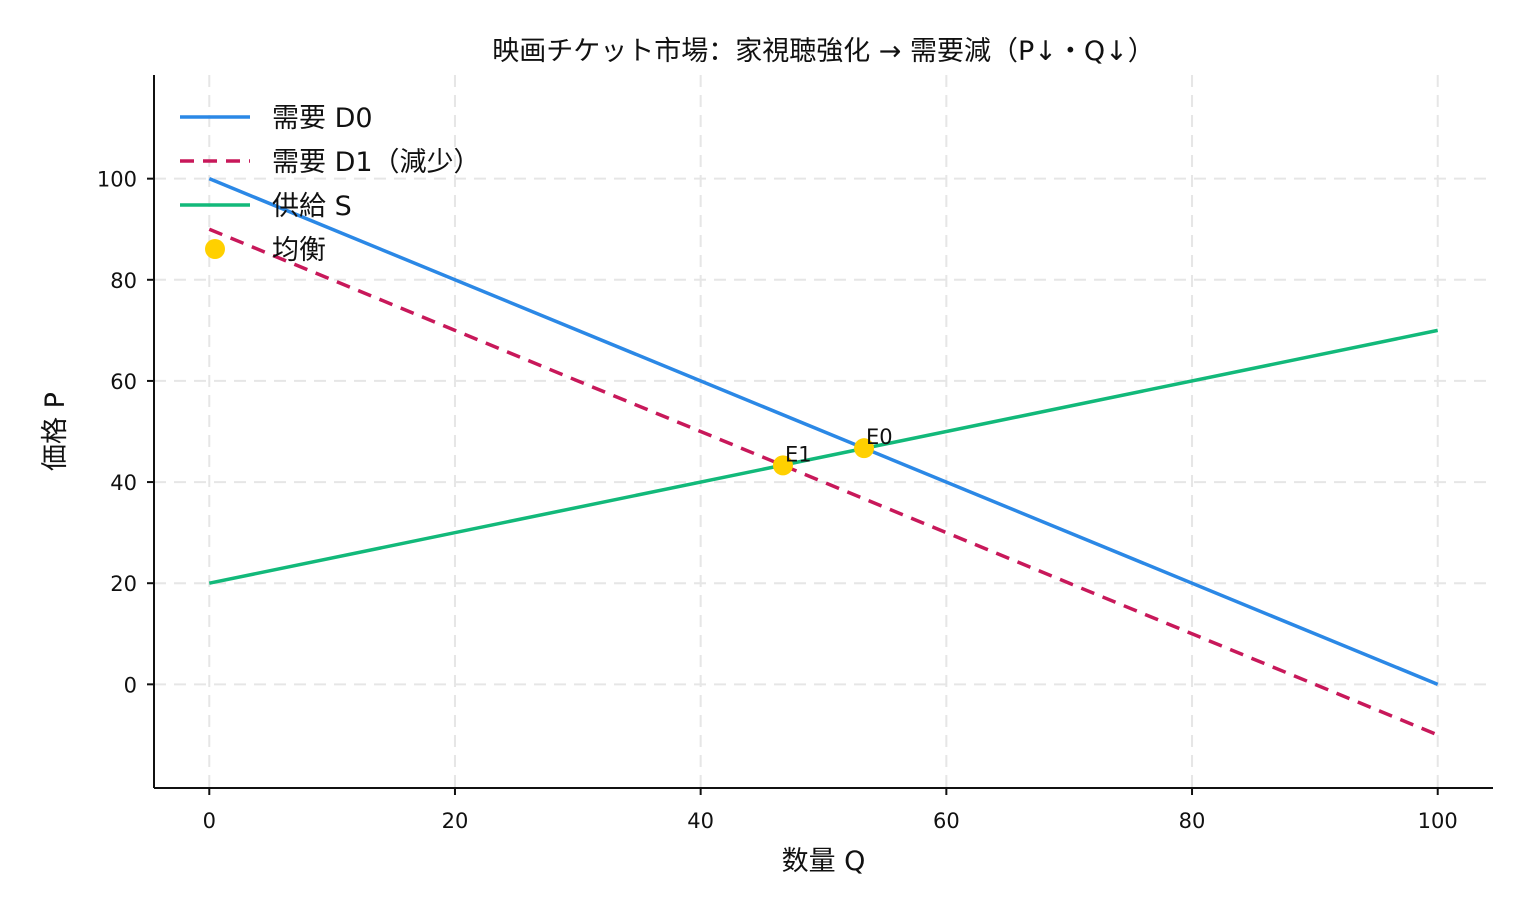  Describe the element at coordinates (117, 180) in the screenshot. I see `y-tick-label: 100` at that location.